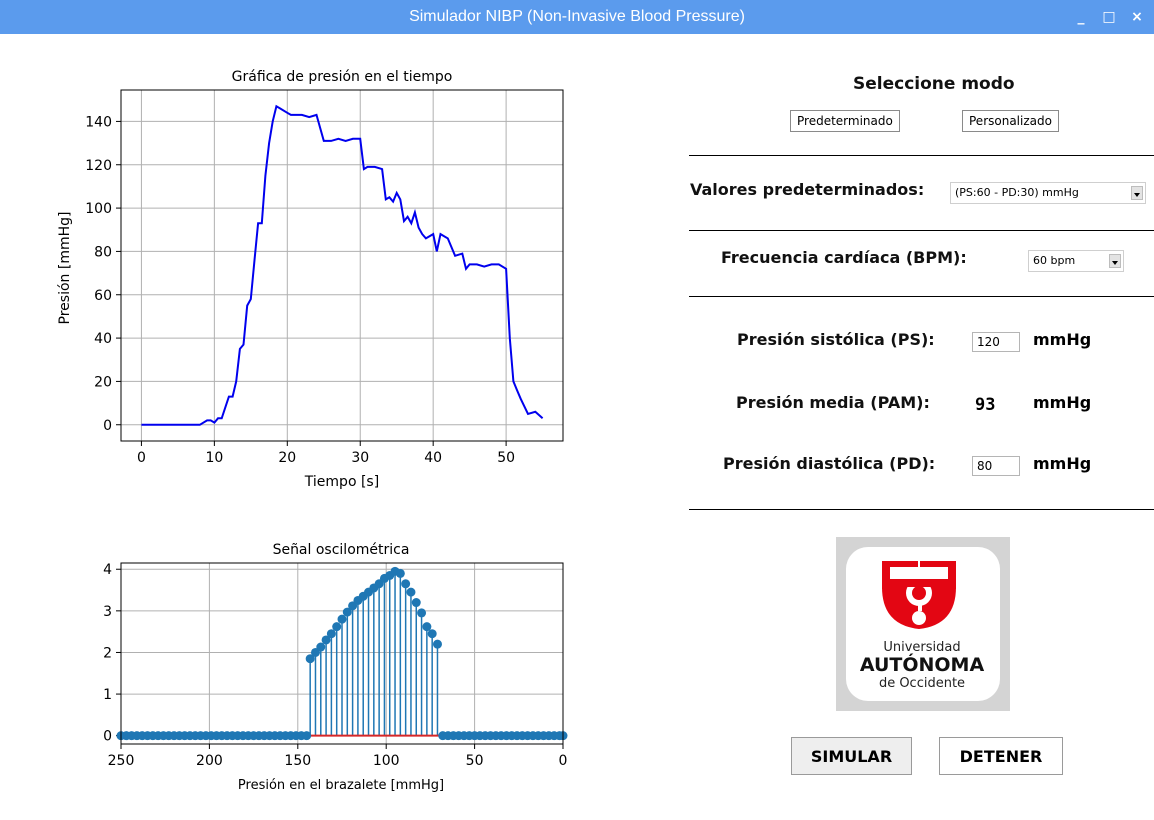  Describe the element at coordinates (836, 339) in the screenshot. I see `systolic-label: Presión sistólica (PS):` at that location.